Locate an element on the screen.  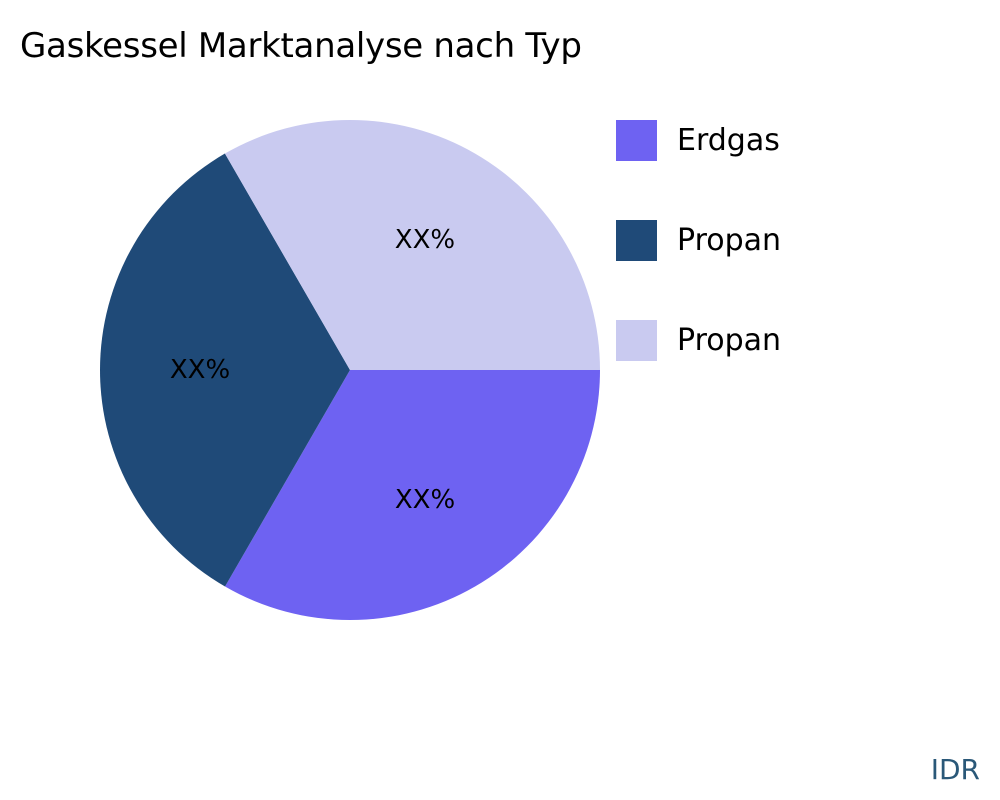
slice-data-label-1: XX% is located at coordinates (425, 500).